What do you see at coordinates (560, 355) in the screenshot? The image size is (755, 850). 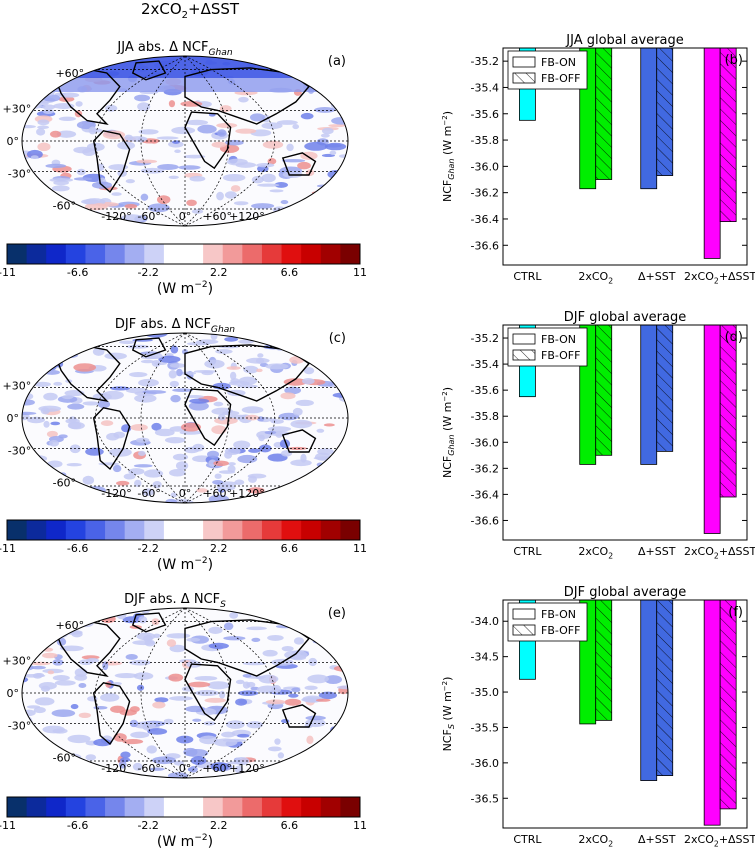 I see `legend-label-fb-off: FB-OFF` at bounding box center [560, 355].